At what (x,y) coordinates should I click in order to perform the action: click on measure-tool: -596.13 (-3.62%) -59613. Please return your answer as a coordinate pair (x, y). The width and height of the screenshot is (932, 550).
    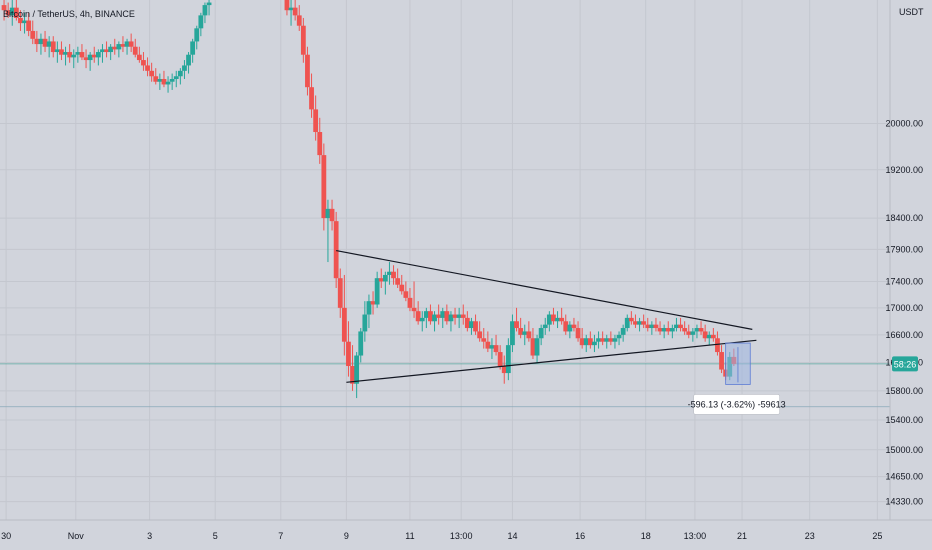
    Looking at the image, I should click on (737, 378).